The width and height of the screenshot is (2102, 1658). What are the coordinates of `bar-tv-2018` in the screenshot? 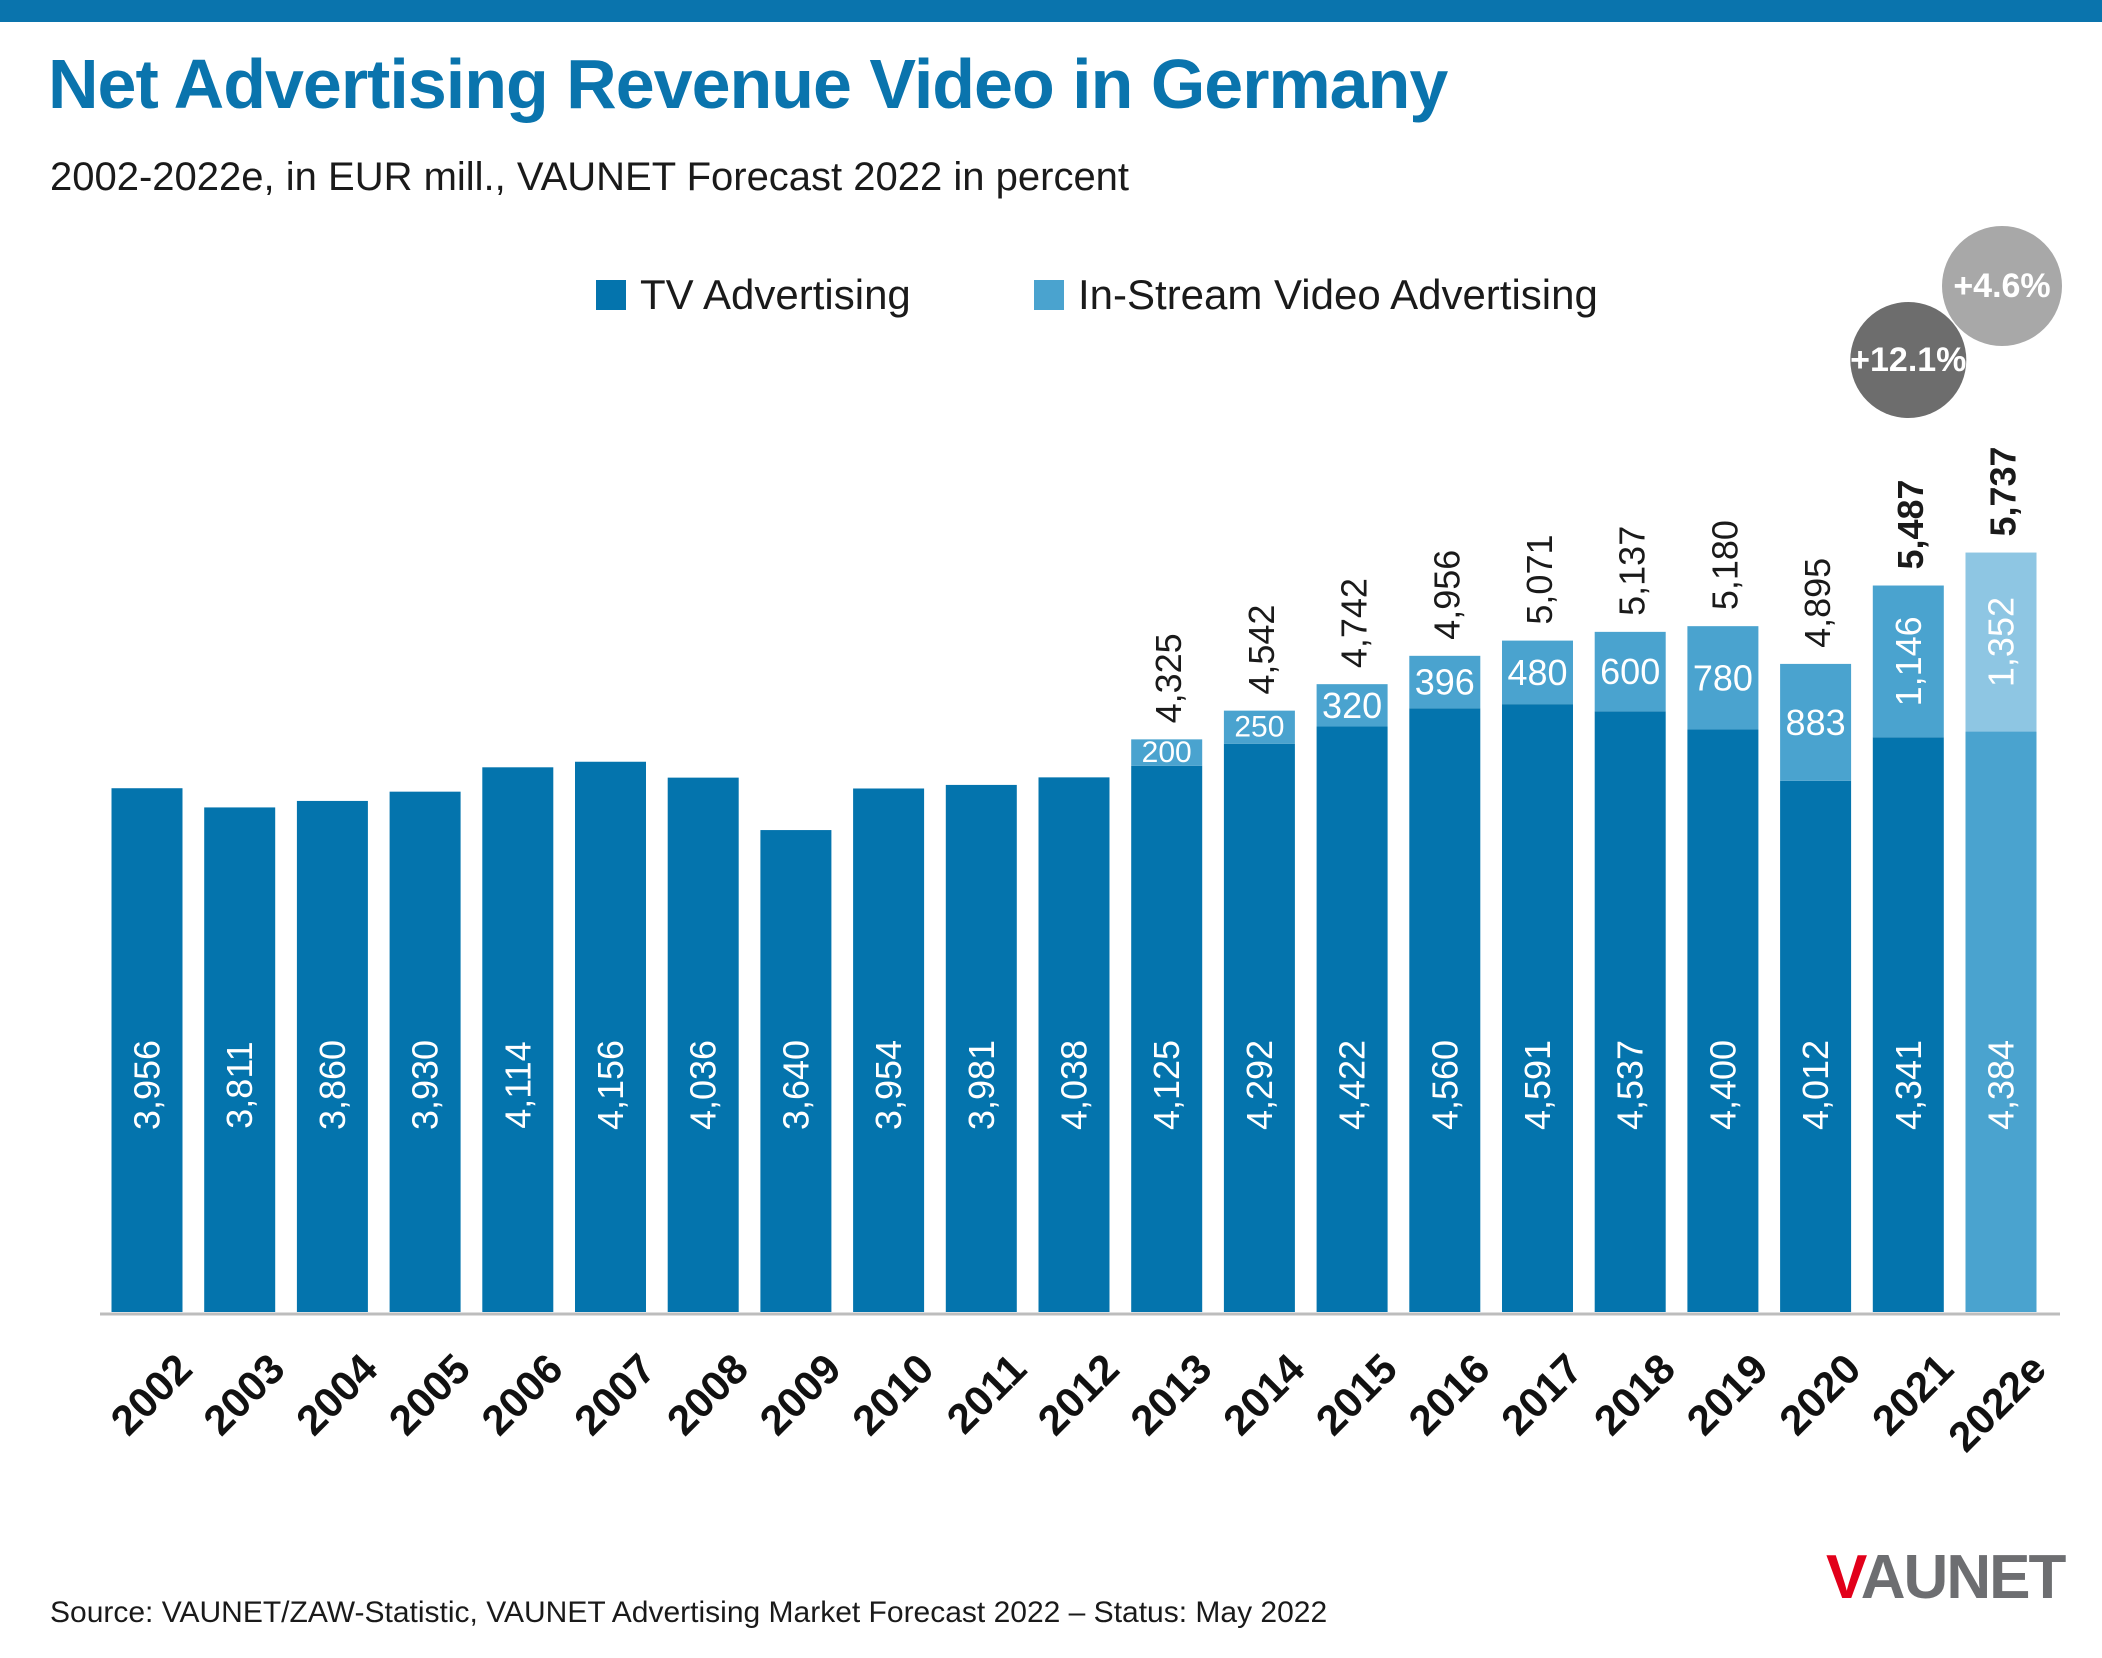 It's located at (1630, 1011).